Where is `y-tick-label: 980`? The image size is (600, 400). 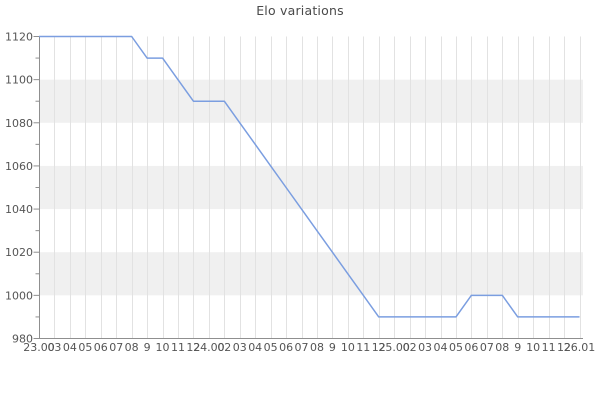 y-tick-label: 980 is located at coordinates (22, 339).